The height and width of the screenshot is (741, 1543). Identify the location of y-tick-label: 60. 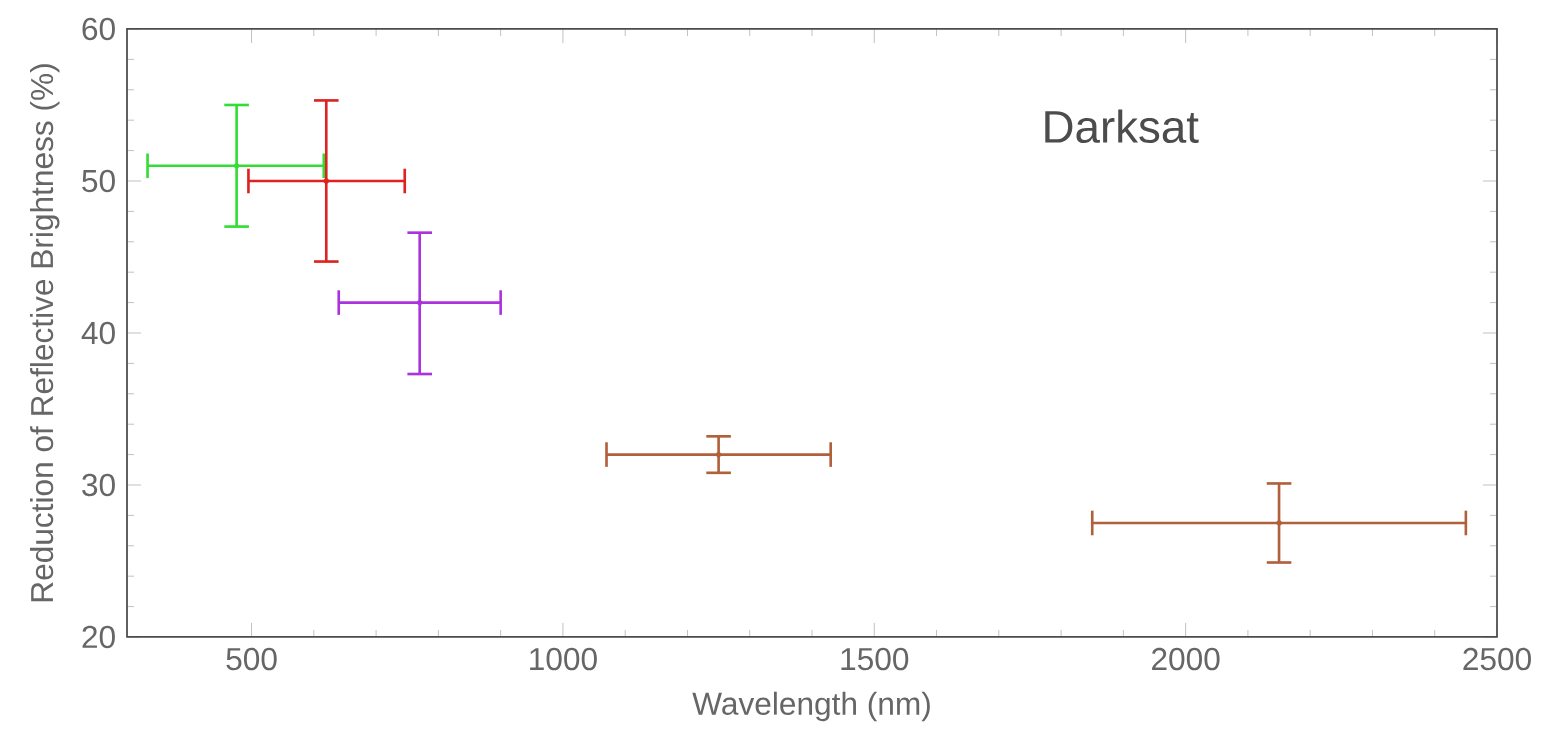
(98, 29).